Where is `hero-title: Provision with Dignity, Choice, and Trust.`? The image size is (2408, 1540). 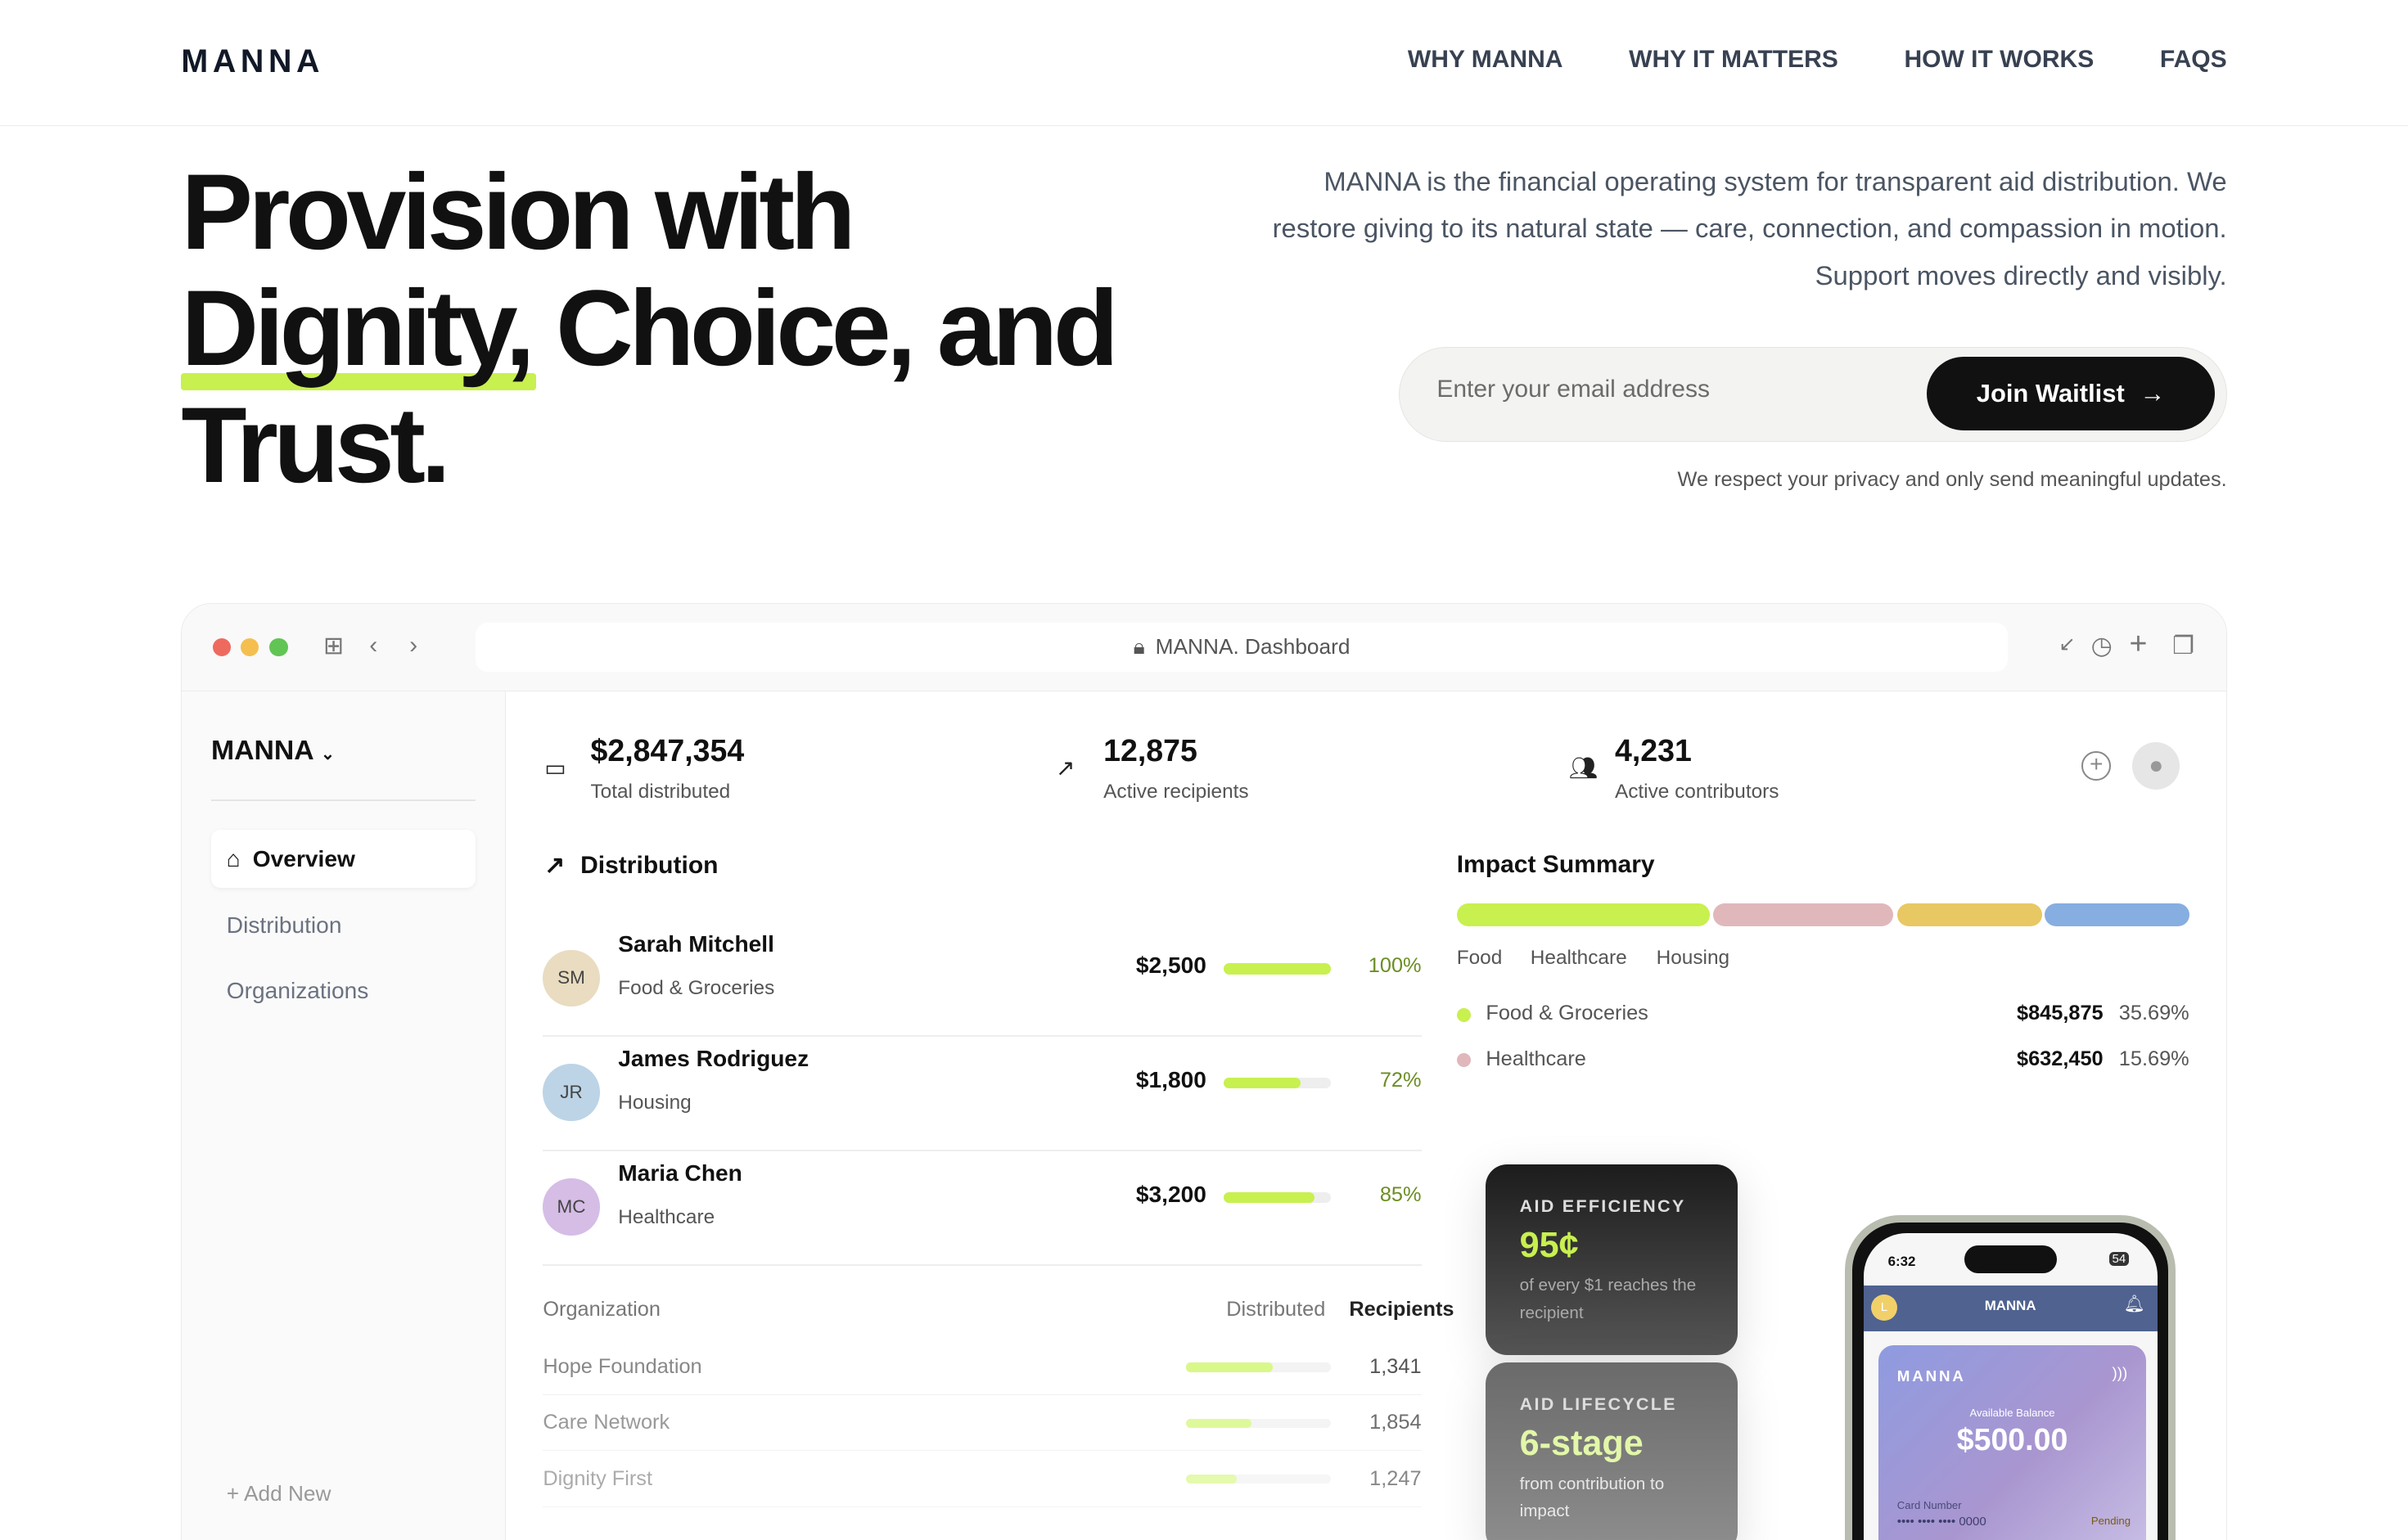
hero-title: Provision with Dignity, Choice, and Trust. is located at coordinates (650, 329).